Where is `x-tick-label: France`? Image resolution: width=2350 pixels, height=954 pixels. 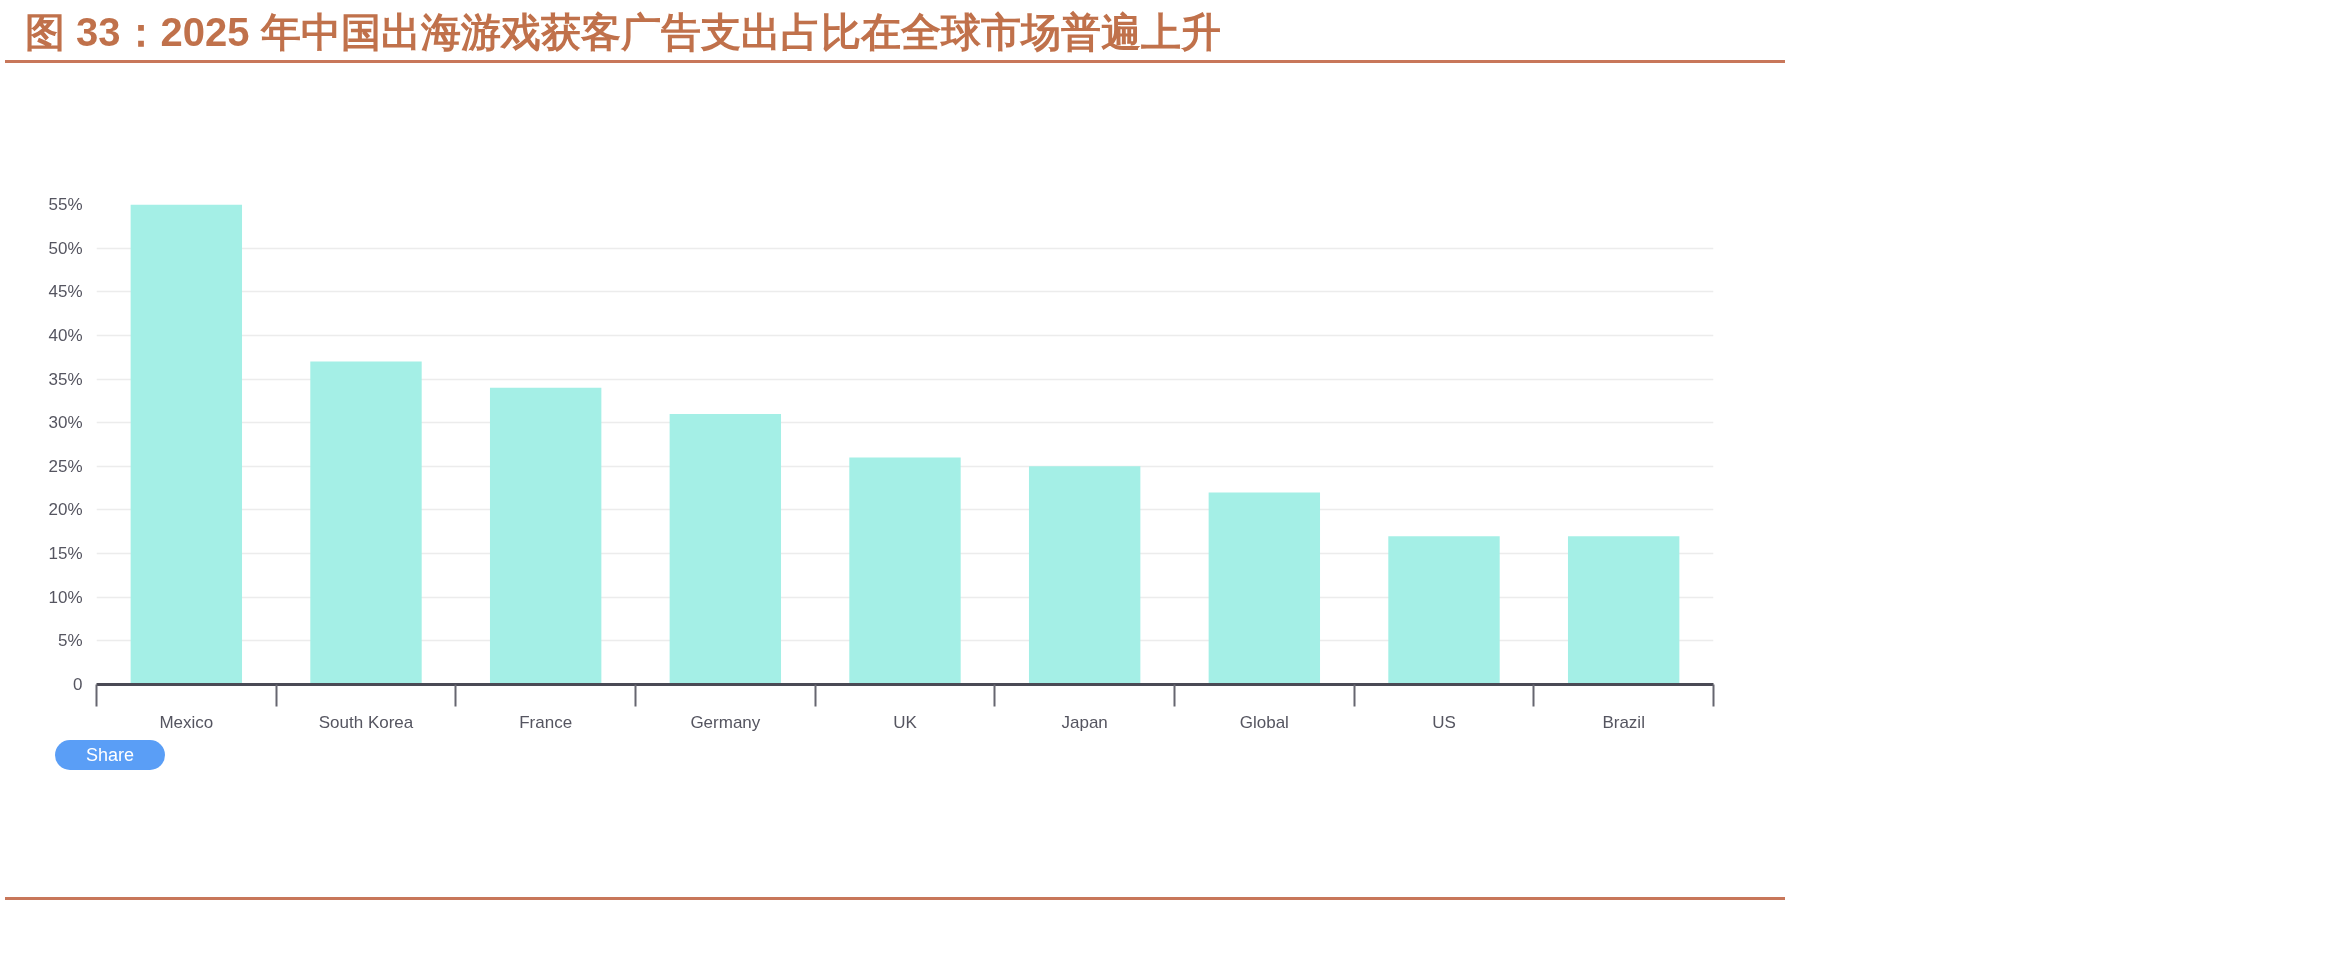
x-tick-label: France is located at coordinates (546, 722).